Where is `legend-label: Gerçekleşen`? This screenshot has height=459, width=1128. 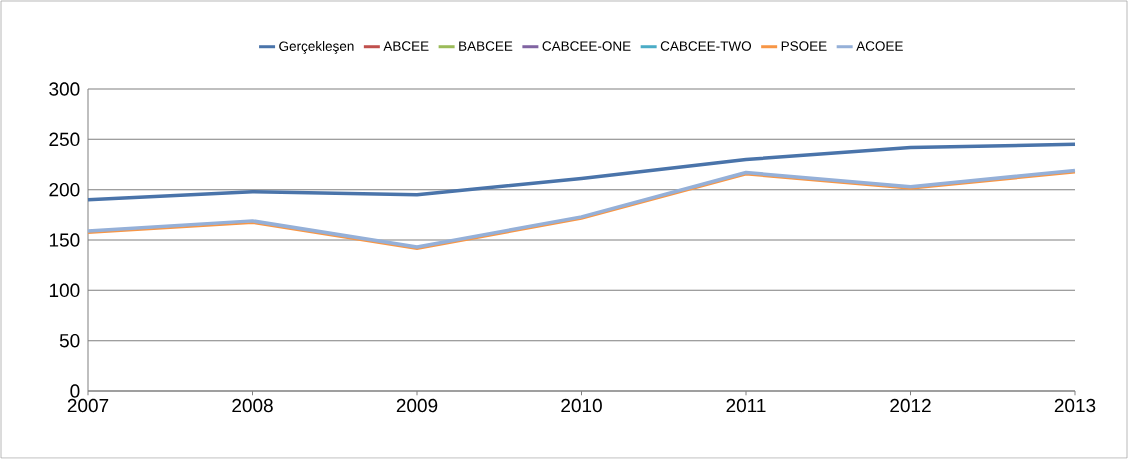 legend-label: Gerçekleşen is located at coordinates (316, 47).